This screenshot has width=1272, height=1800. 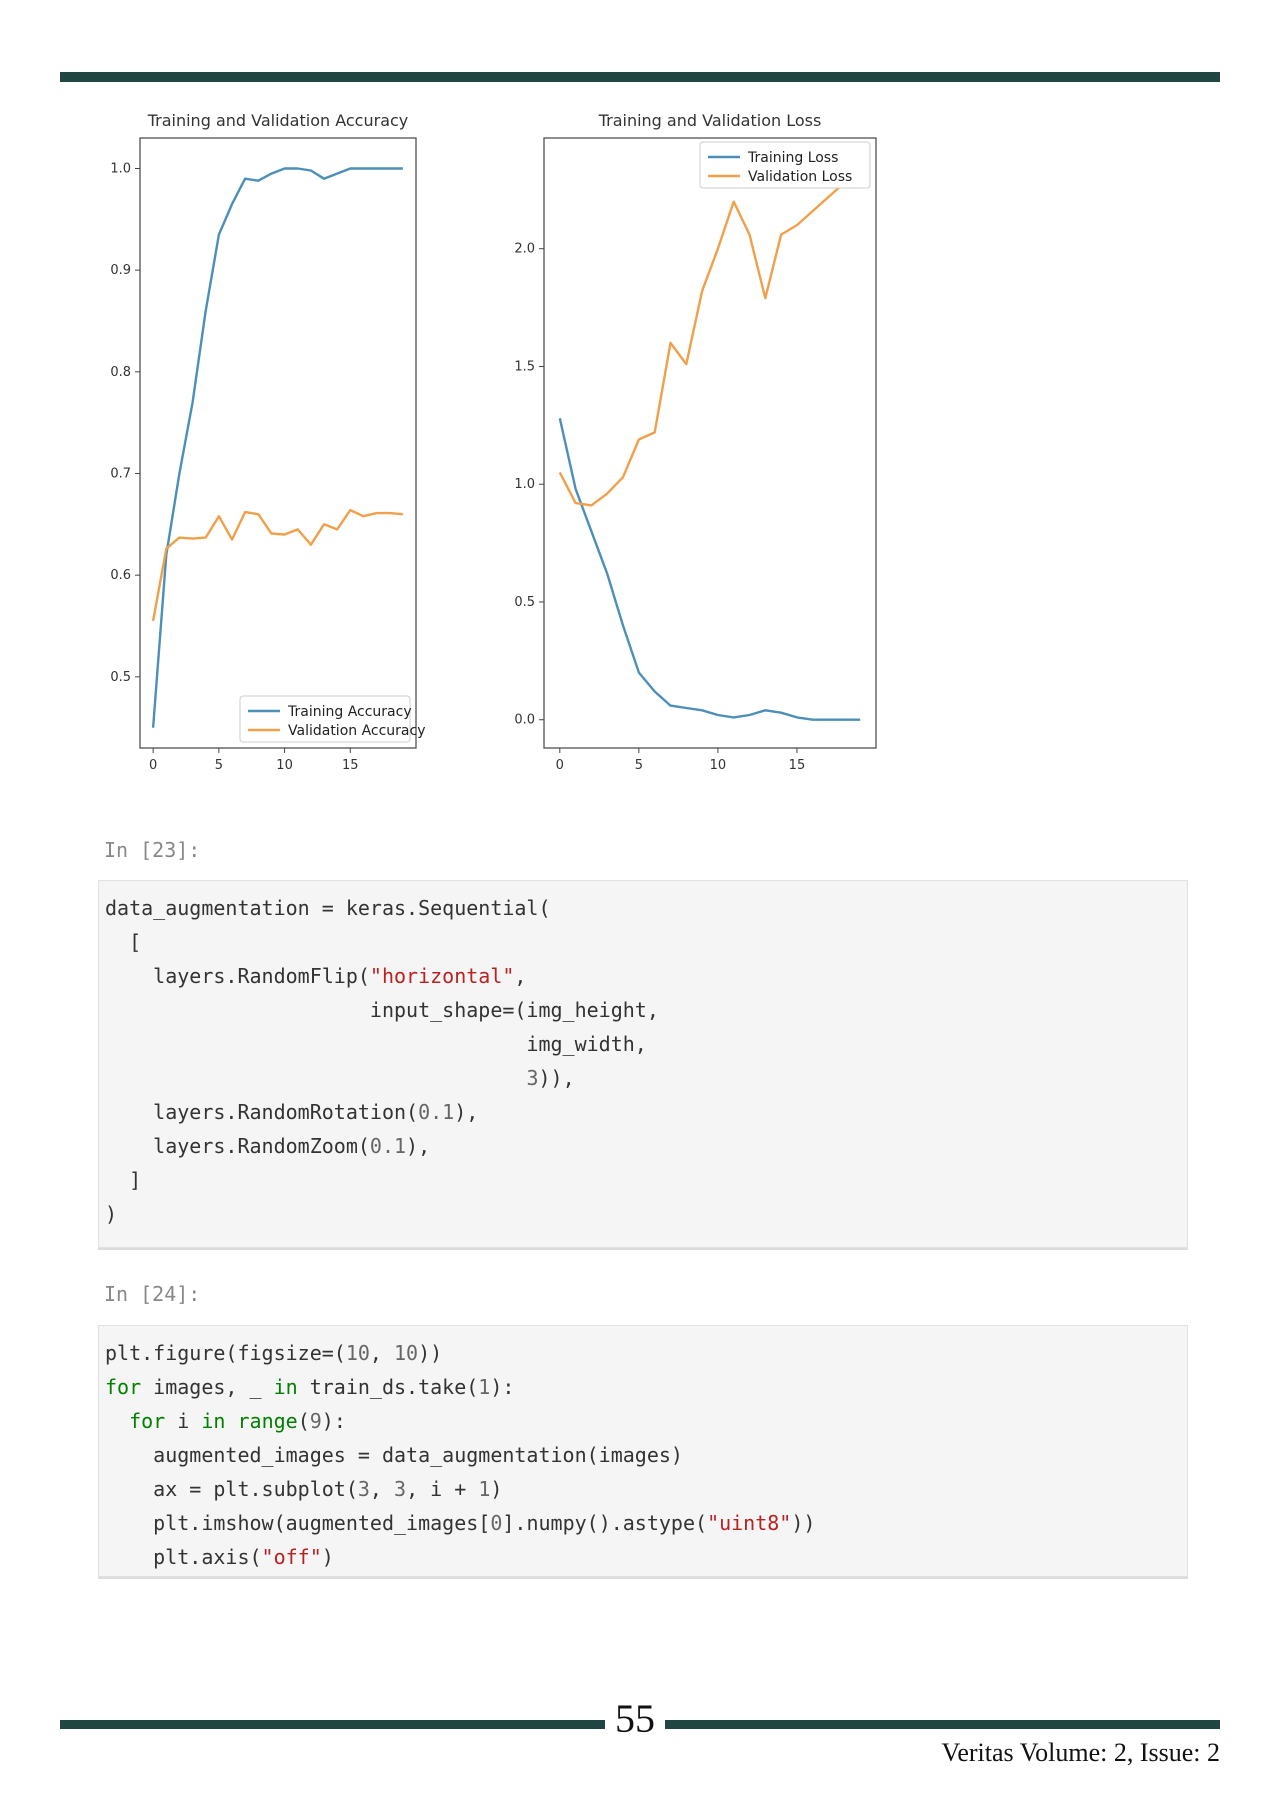 What do you see at coordinates (152, 850) in the screenshot?
I see `cell-prompt-23: In [23]:` at bounding box center [152, 850].